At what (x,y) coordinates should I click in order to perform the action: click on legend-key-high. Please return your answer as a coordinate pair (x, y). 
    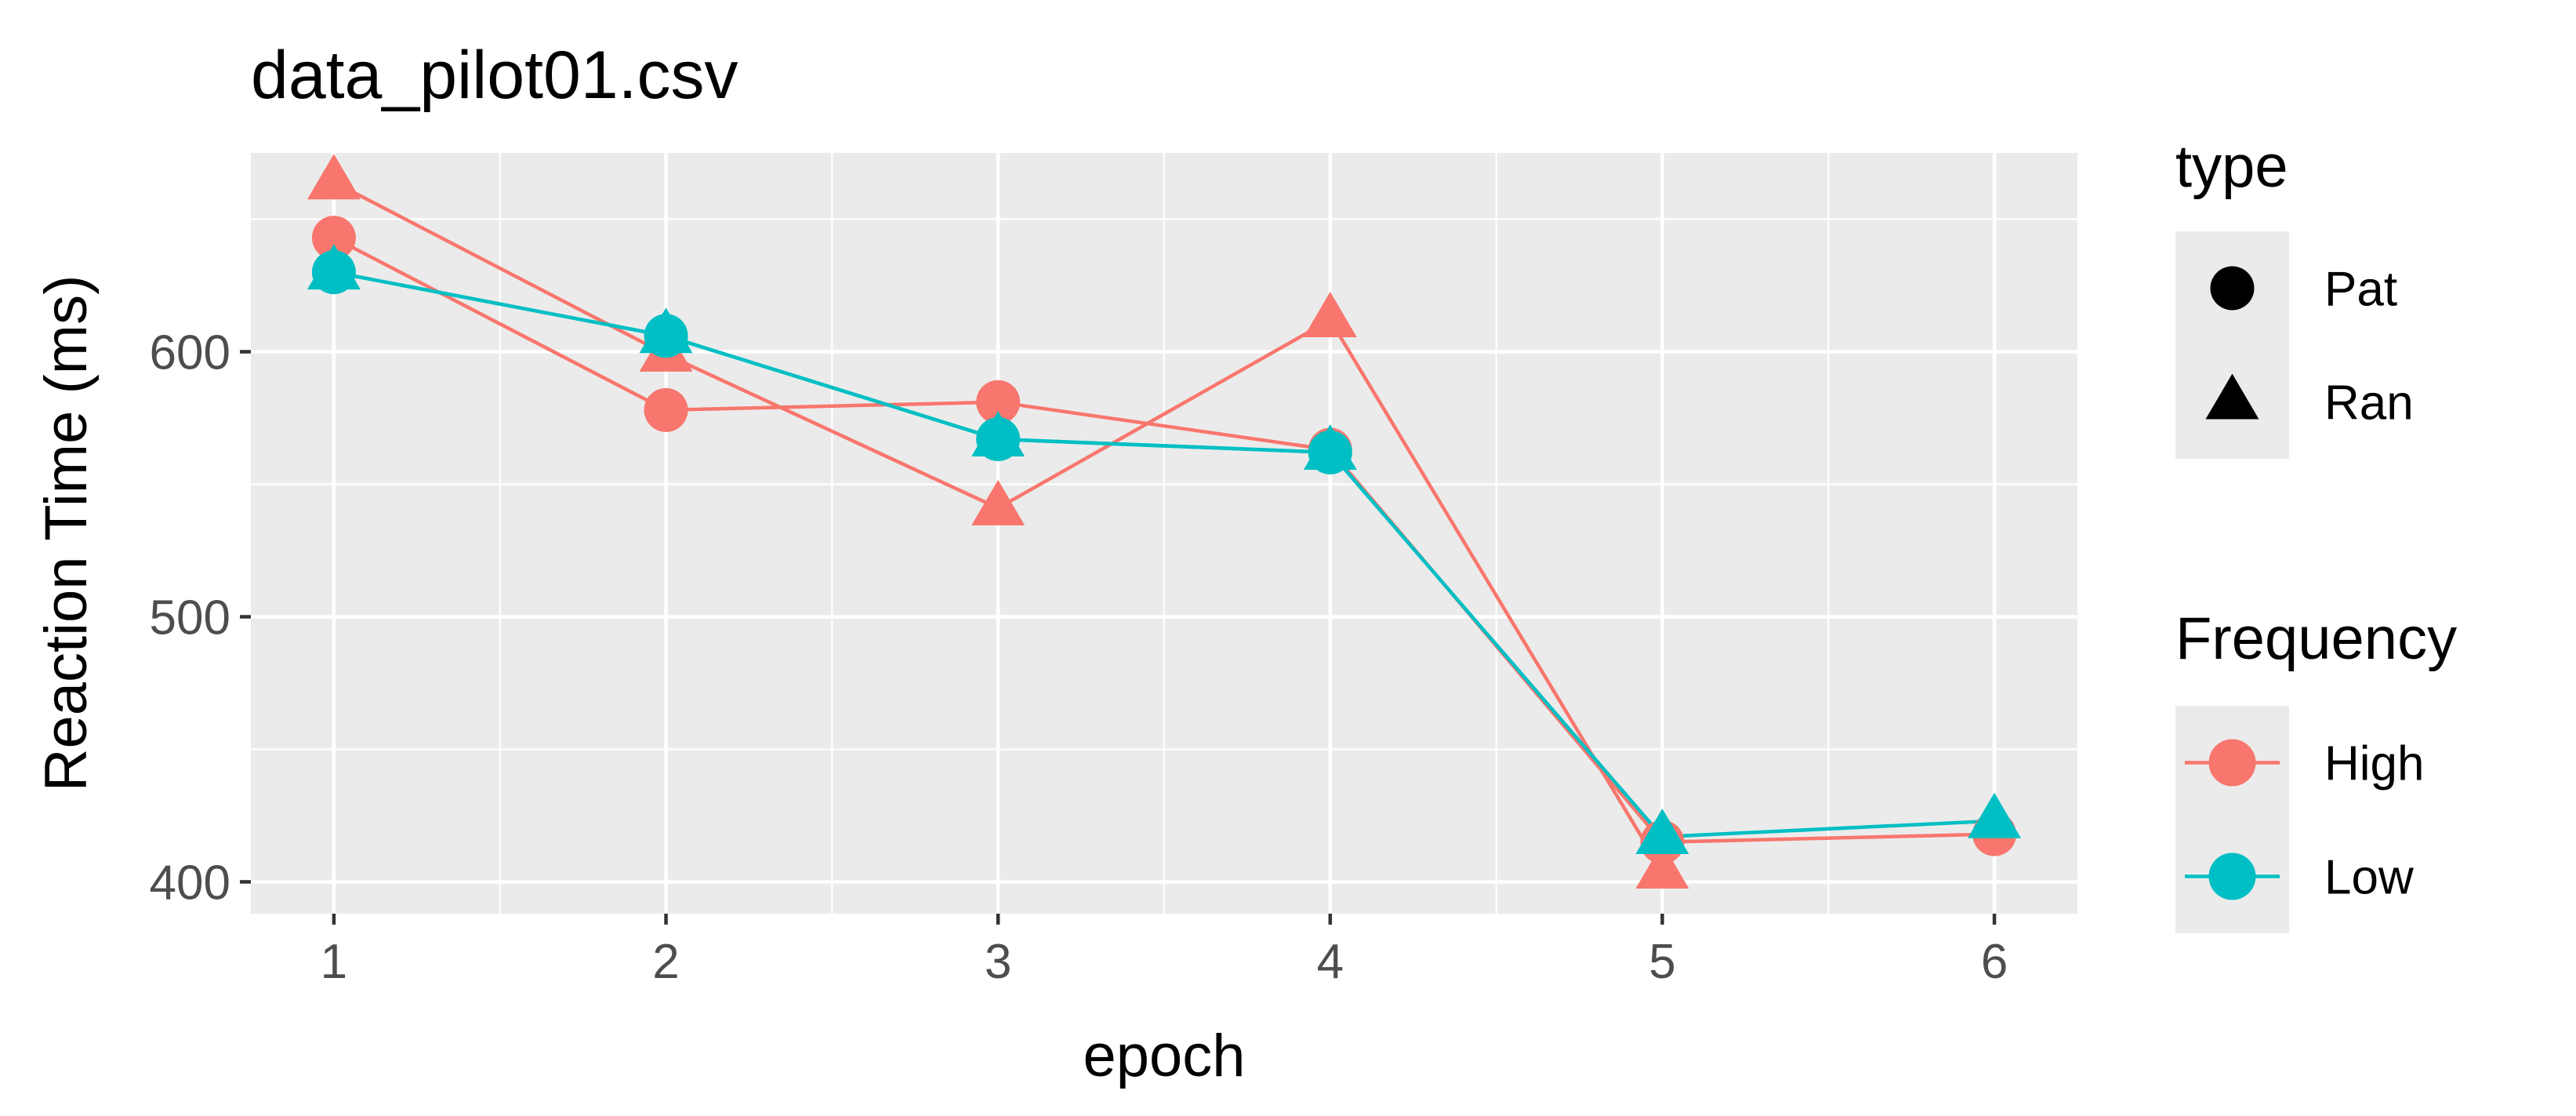
    Looking at the image, I should click on (2232, 763).